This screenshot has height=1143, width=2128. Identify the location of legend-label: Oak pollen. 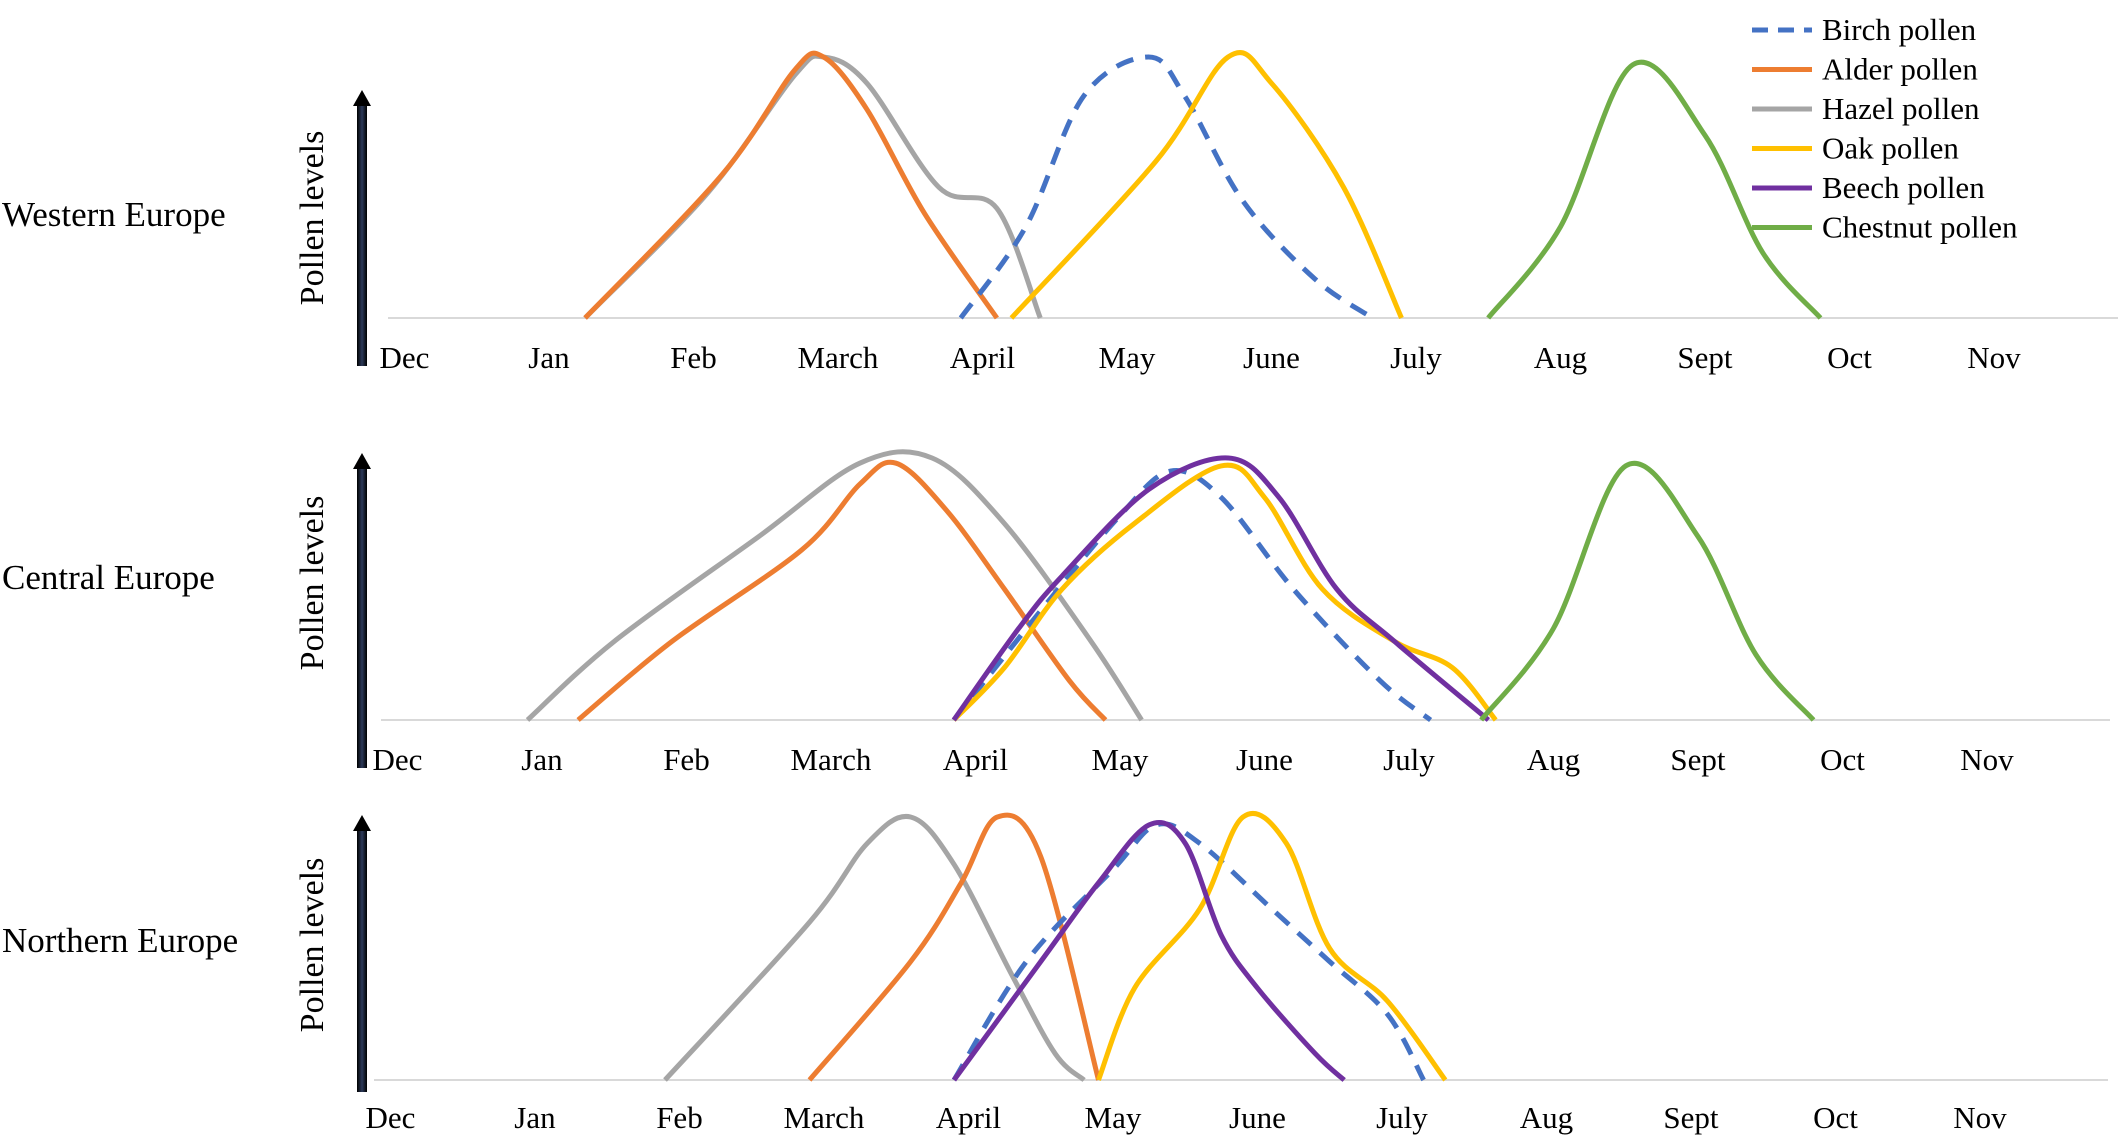
(1890, 148).